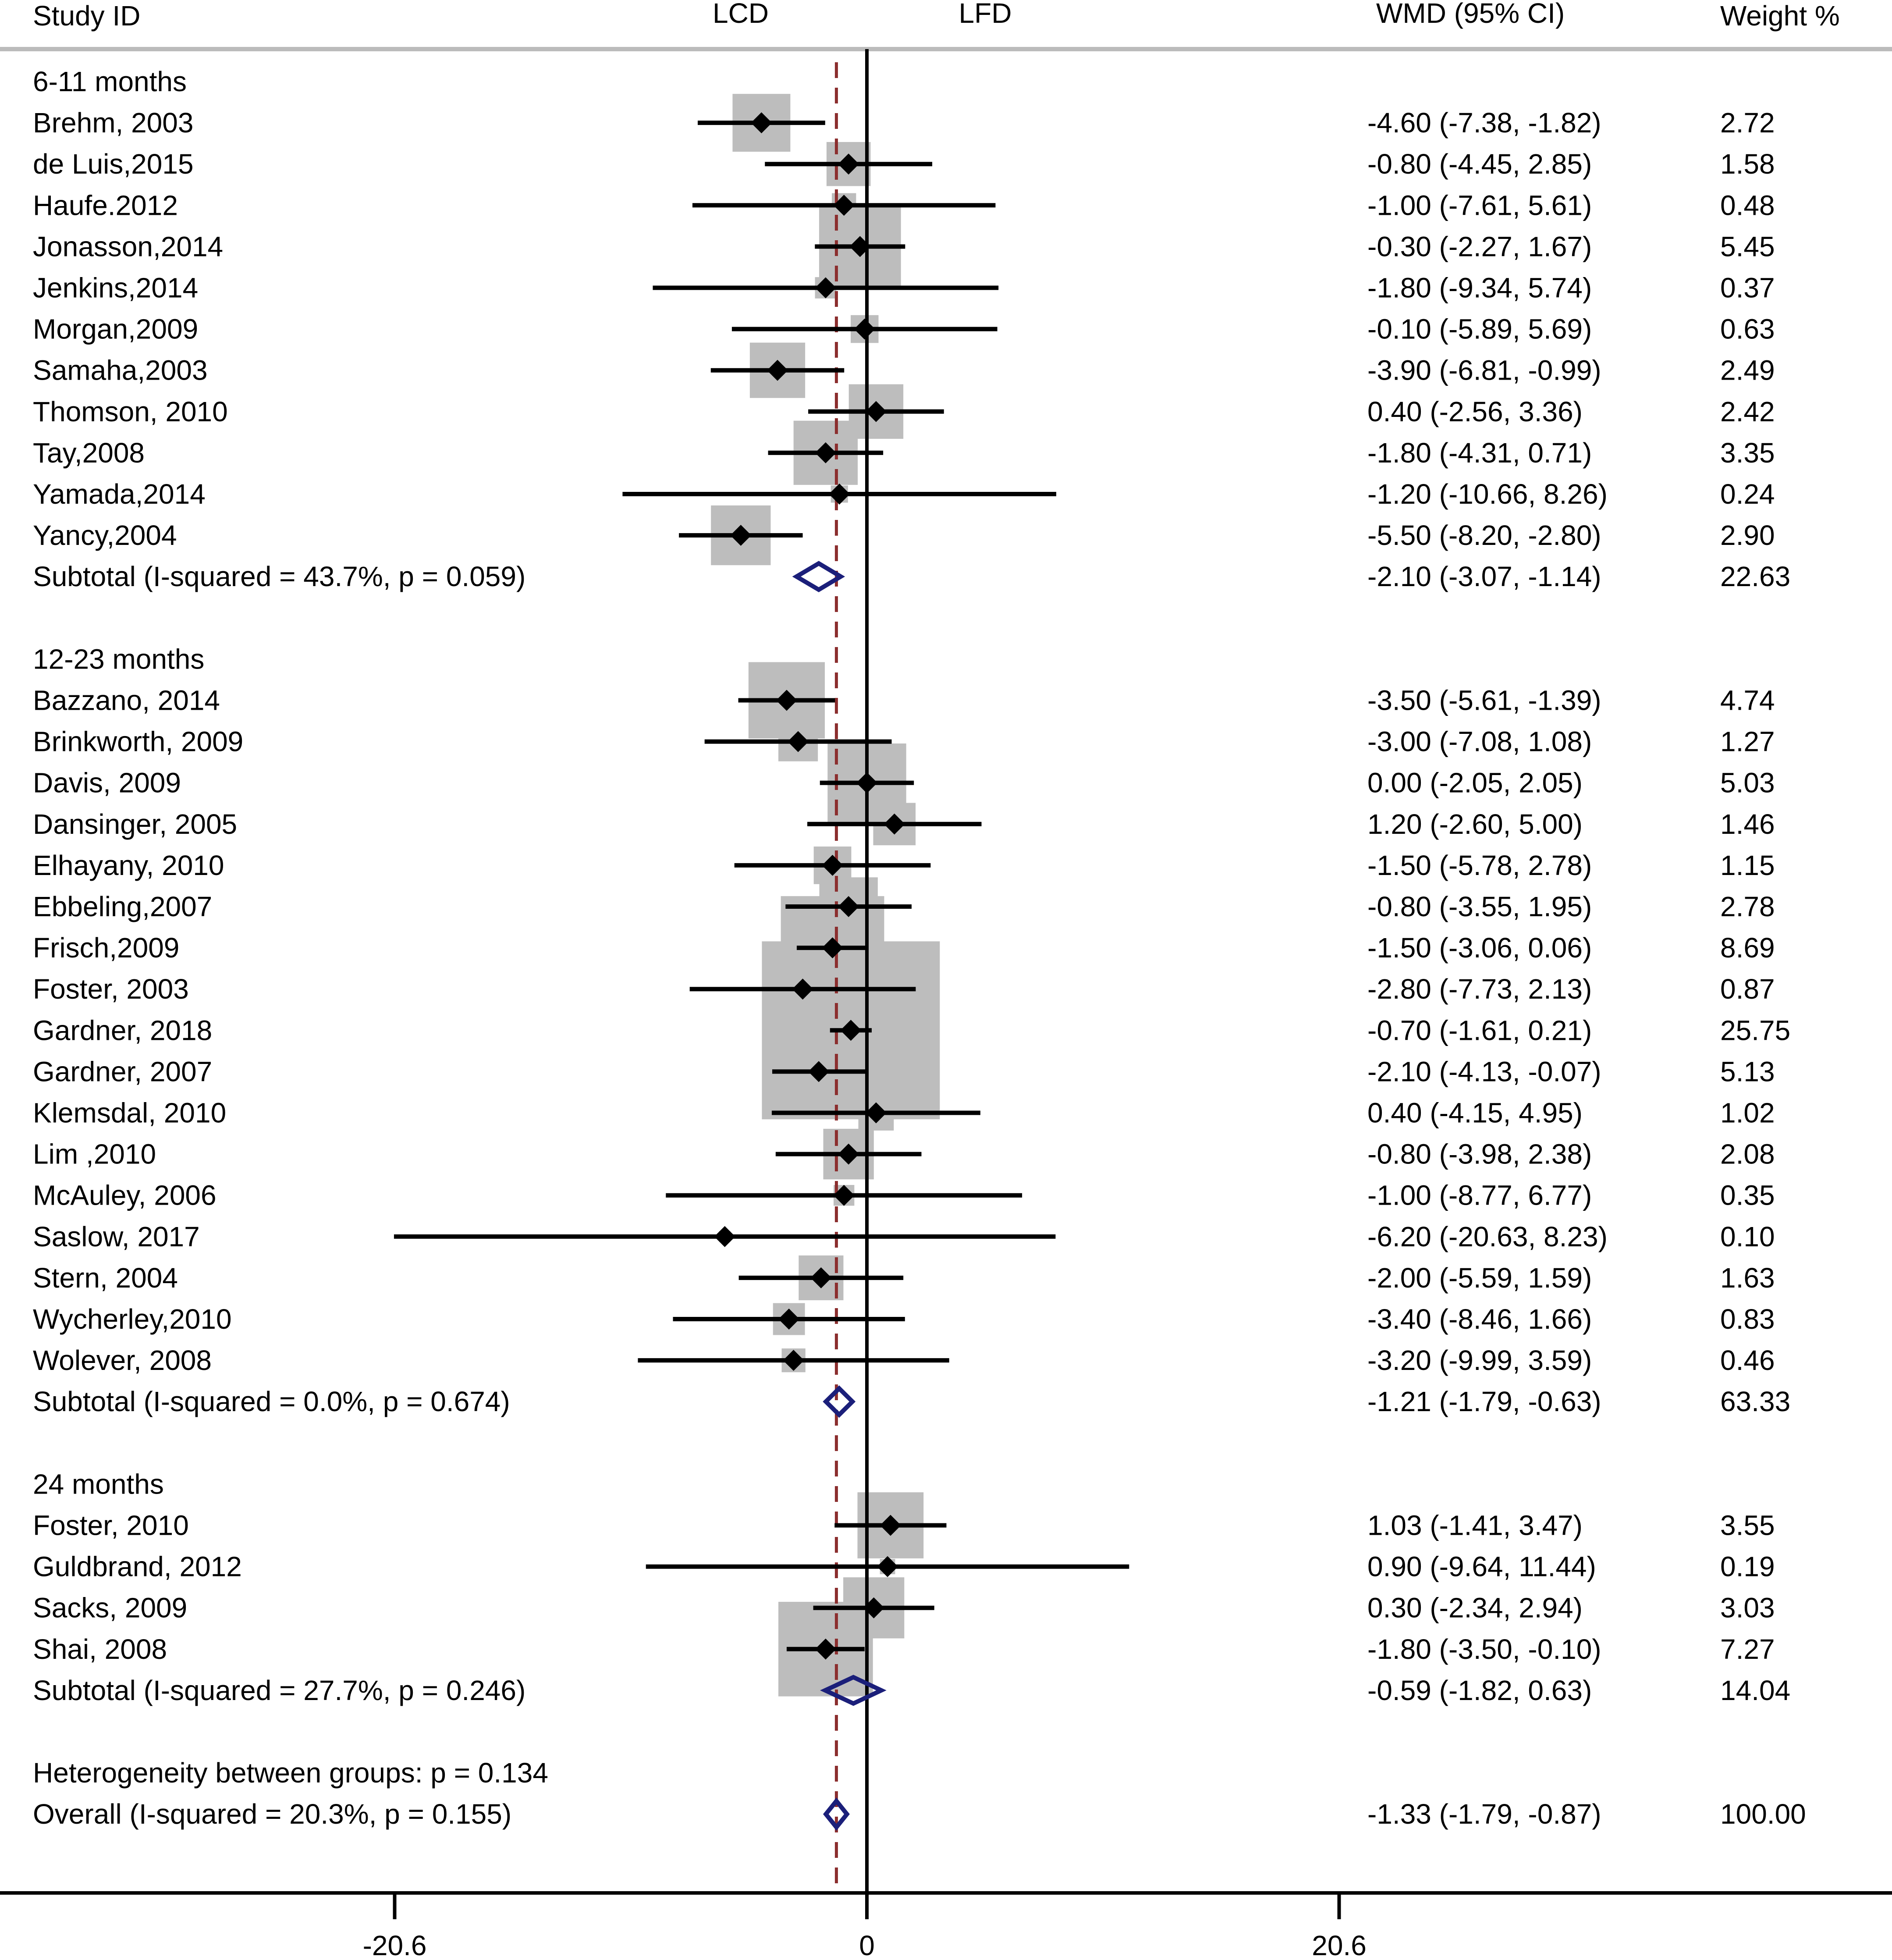  I want to click on weight-text: 2.90, so click(1748, 535).